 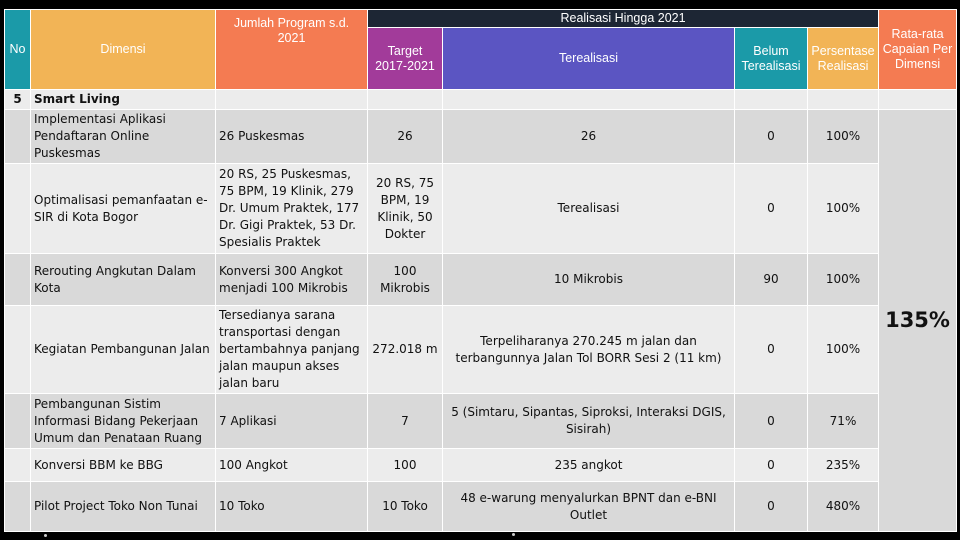 What do you see at coordinates (588, 465) in the screenshot?
I see `row-terealisasi: 235 angkot` at bounding box center [588, 465].